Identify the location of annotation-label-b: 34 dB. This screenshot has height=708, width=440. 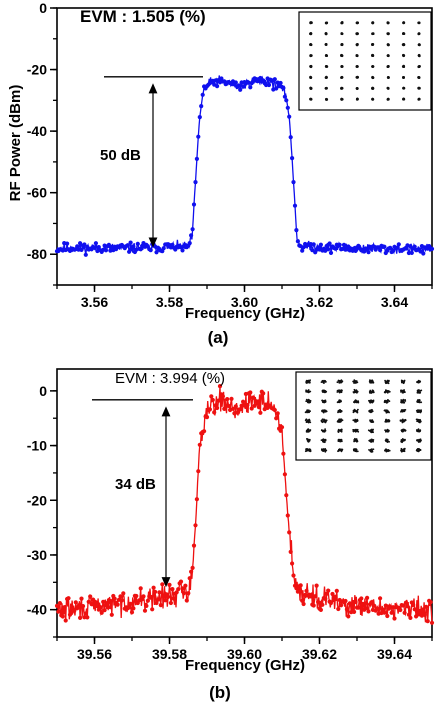
(135, 484).